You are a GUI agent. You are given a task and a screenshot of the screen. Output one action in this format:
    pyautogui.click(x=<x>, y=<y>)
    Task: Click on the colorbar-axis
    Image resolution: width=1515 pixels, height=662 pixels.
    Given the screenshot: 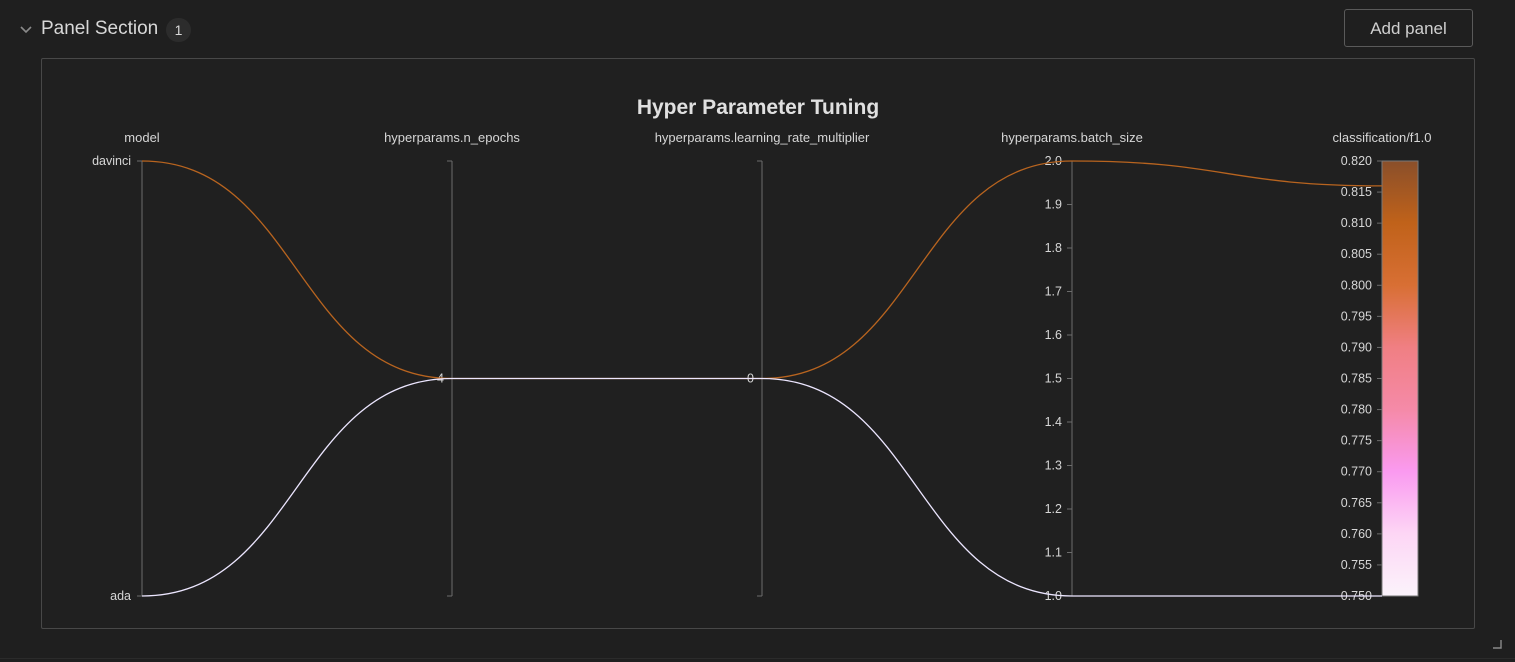 What is the action you would take?
    pyautogui.click(x=1400, y=378)
    